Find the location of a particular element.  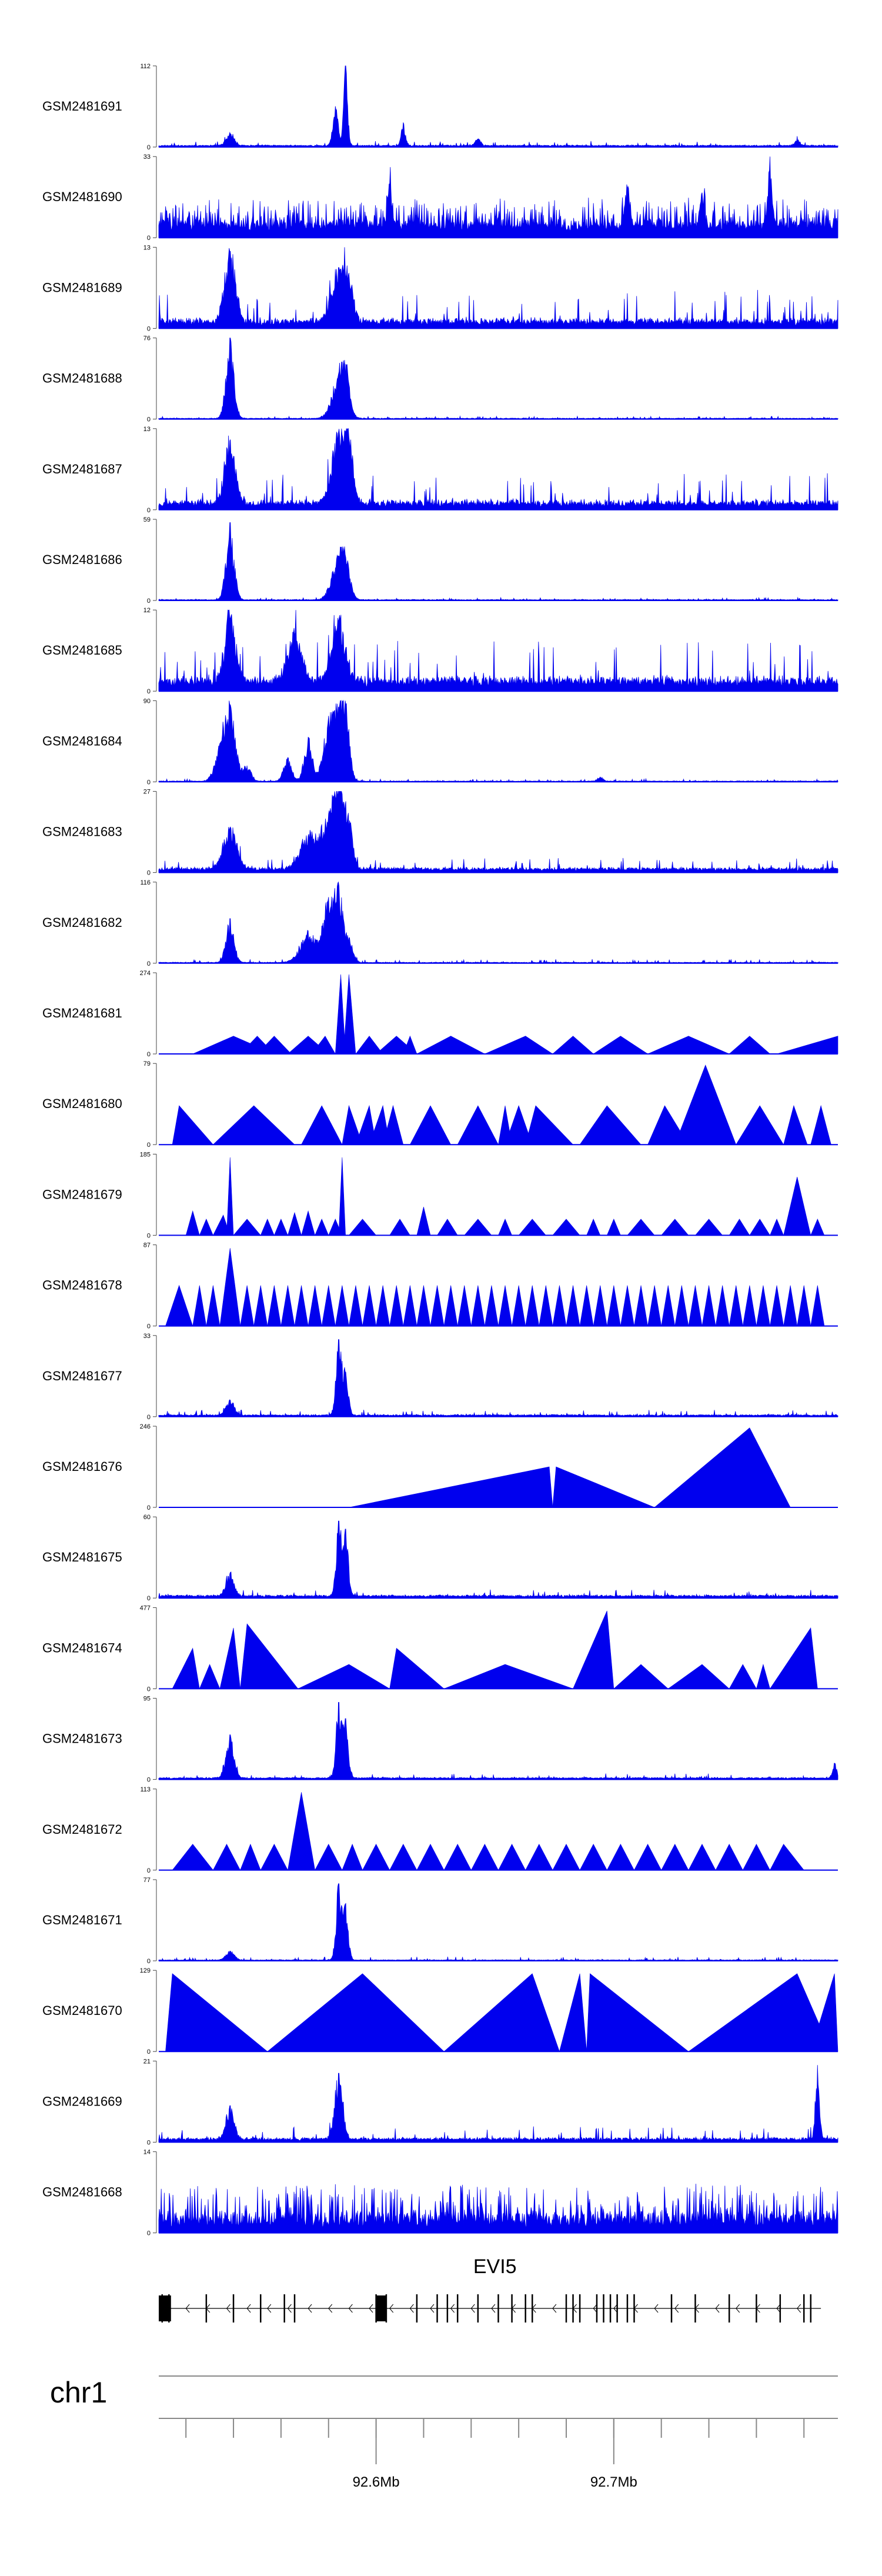

y-max-label: 77 is located at coordinates (147, 1880).